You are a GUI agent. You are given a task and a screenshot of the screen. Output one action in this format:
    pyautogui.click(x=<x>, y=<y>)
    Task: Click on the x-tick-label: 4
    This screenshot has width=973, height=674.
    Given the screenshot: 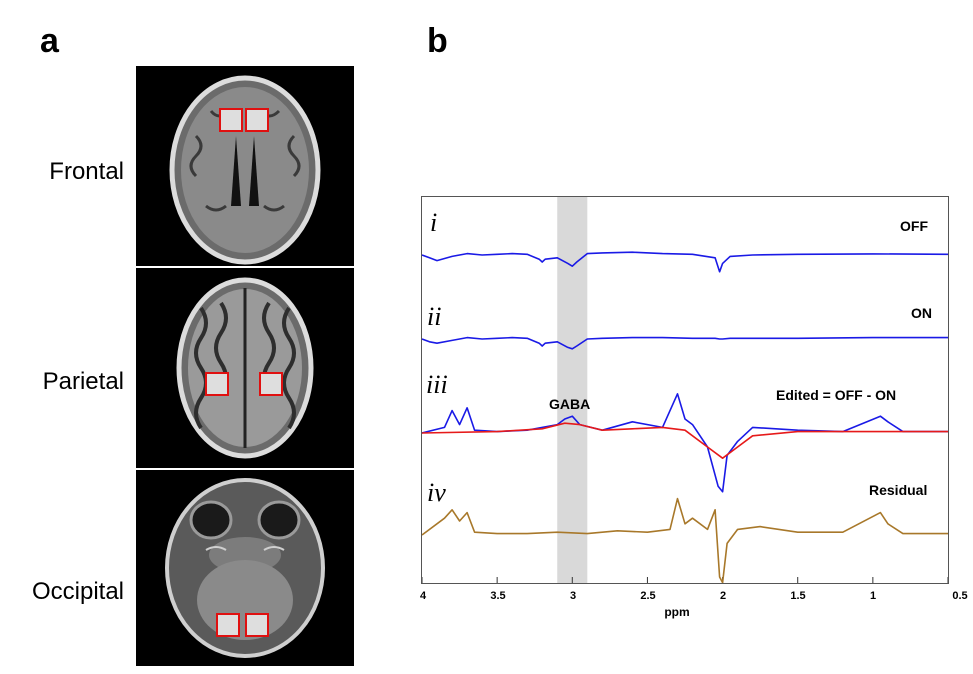 What is the action you would take?
    pyautogui.click(x=423, y=596)
    